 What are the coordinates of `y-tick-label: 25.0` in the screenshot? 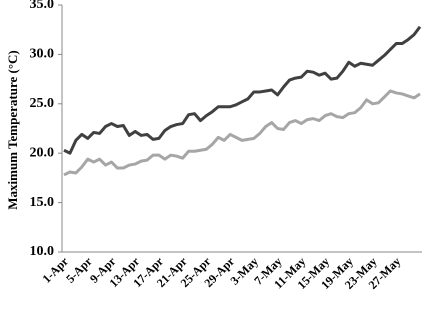 It's located at (42, 103).